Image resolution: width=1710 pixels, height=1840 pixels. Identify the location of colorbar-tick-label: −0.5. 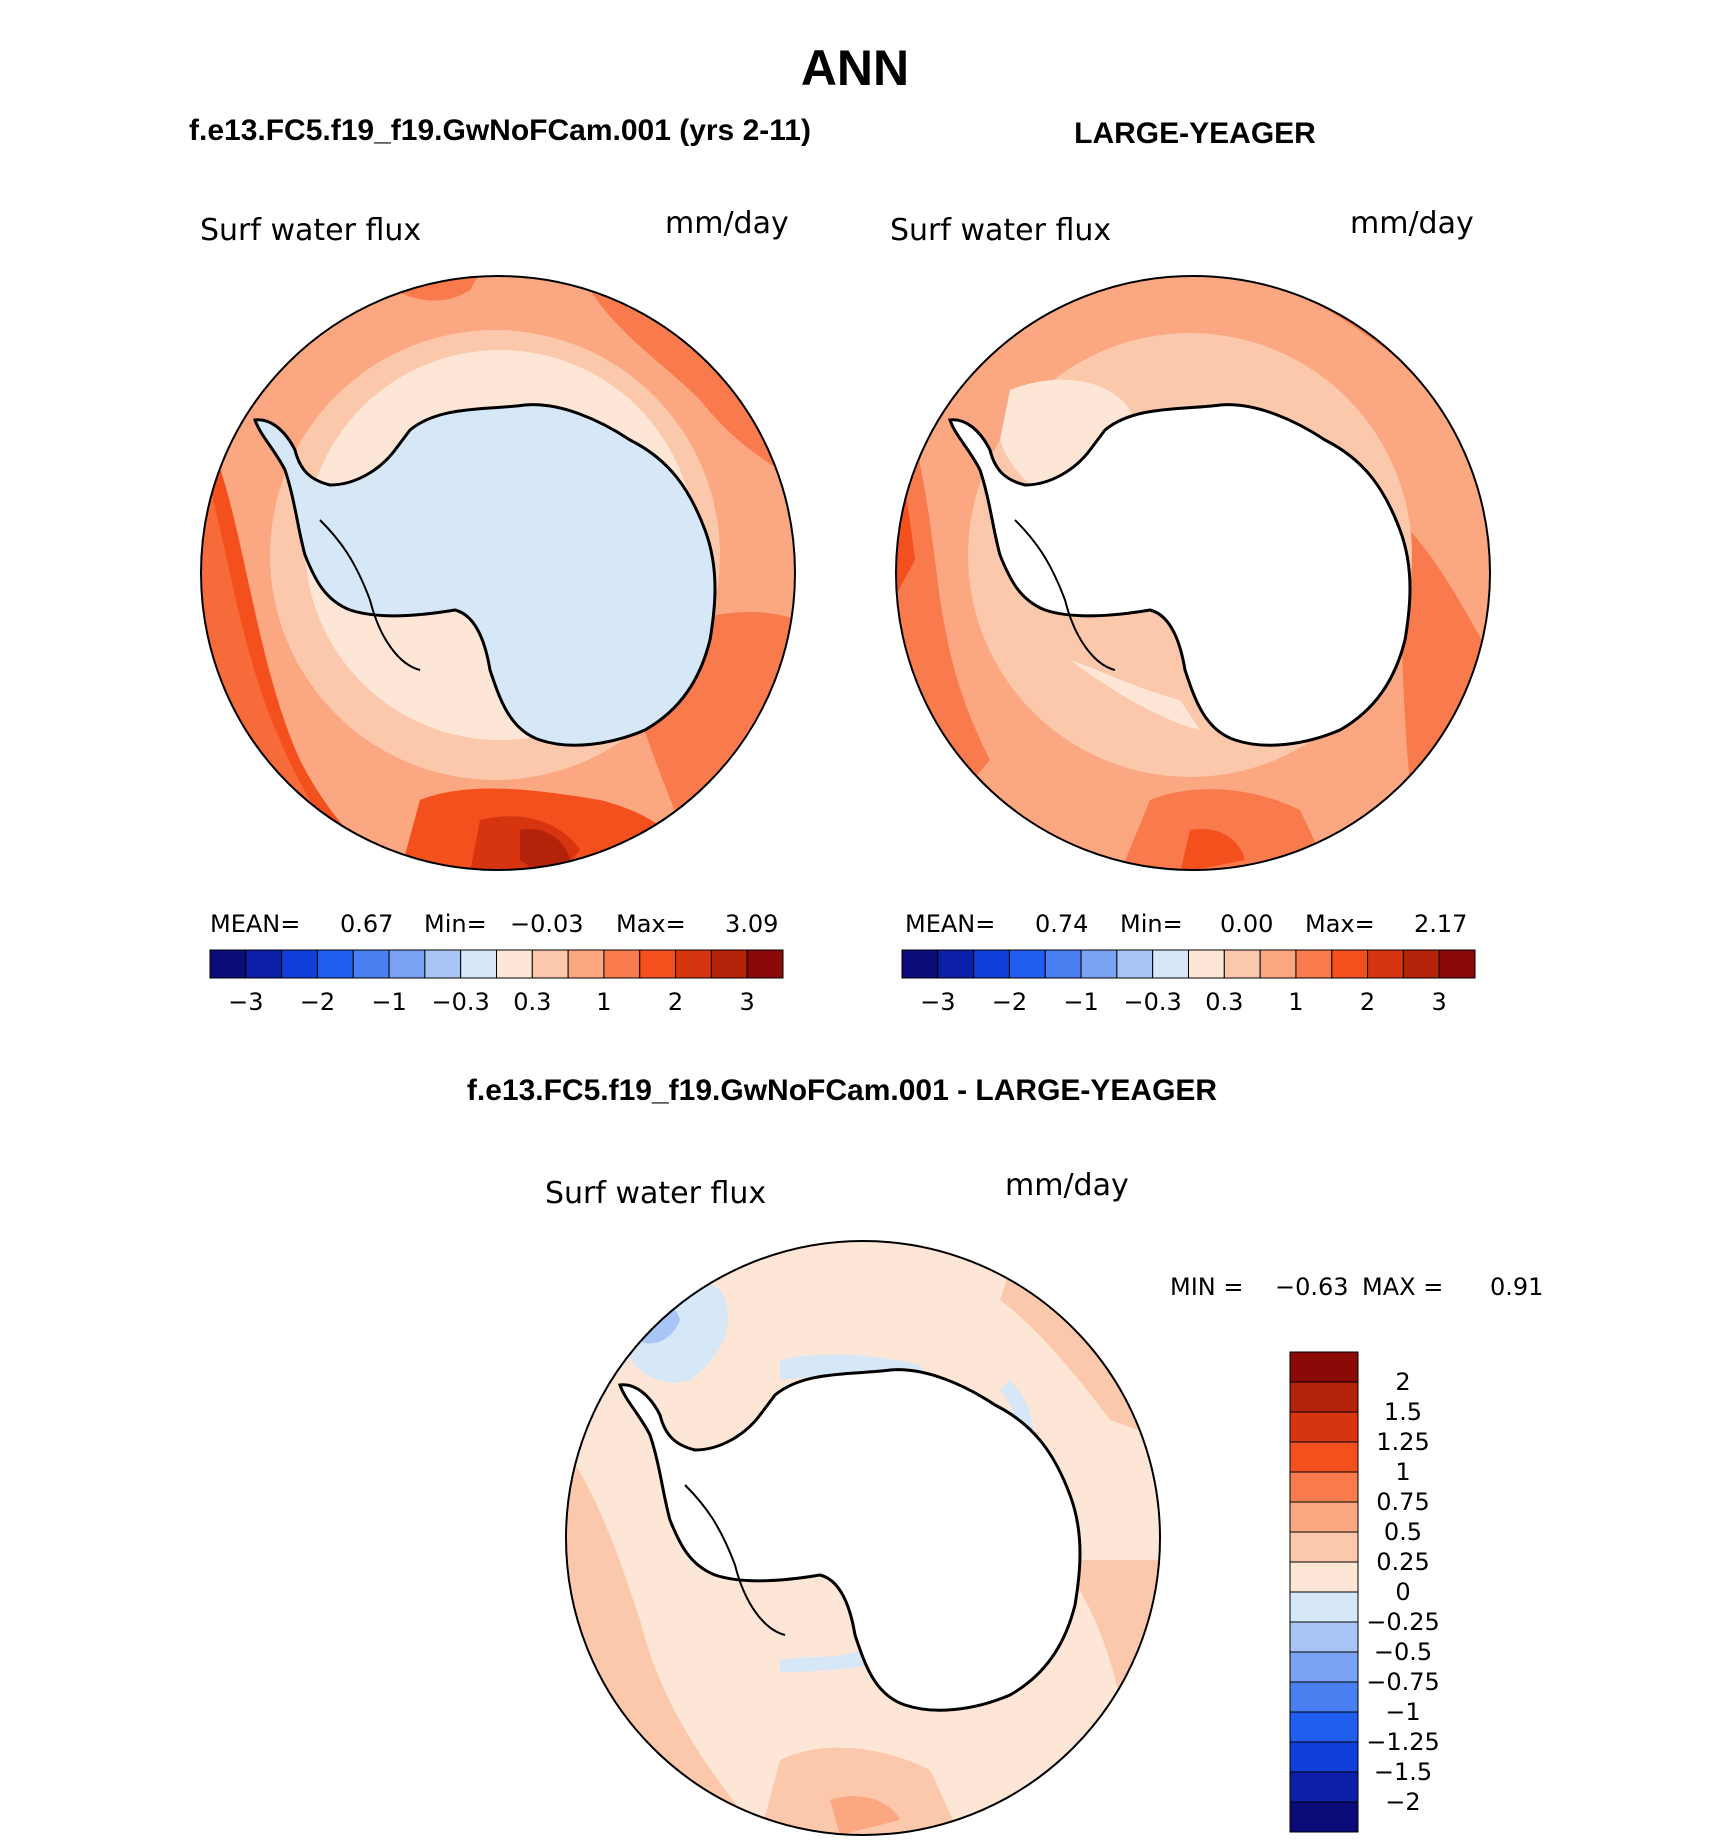
(1403, 1652).